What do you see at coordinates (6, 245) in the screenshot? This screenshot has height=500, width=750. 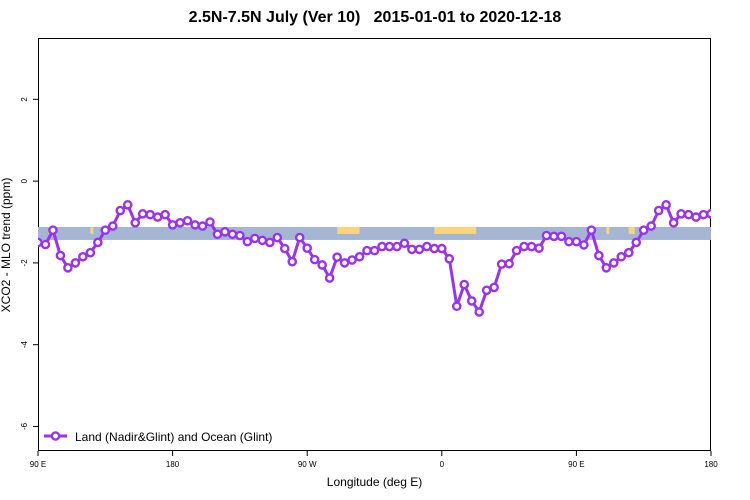 I see `y-axis-label: XCO2 - MLO trend (ppm)` at bounding box center [6, 245].